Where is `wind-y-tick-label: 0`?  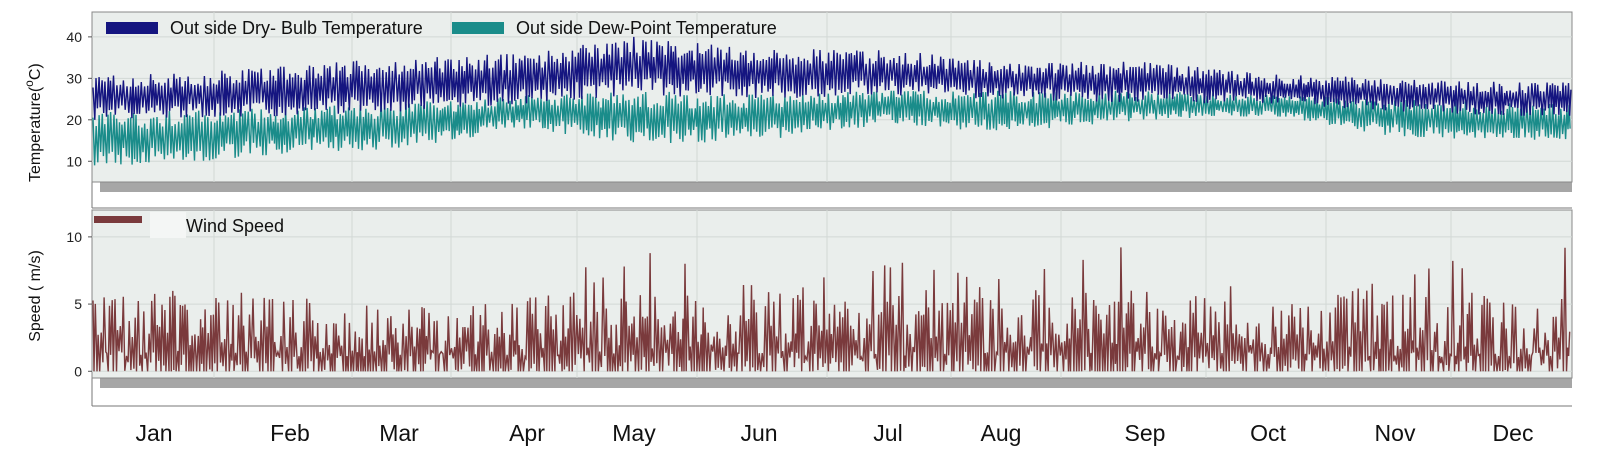 wind-y-tick-label: 0 is located at coordinates (78, 371).